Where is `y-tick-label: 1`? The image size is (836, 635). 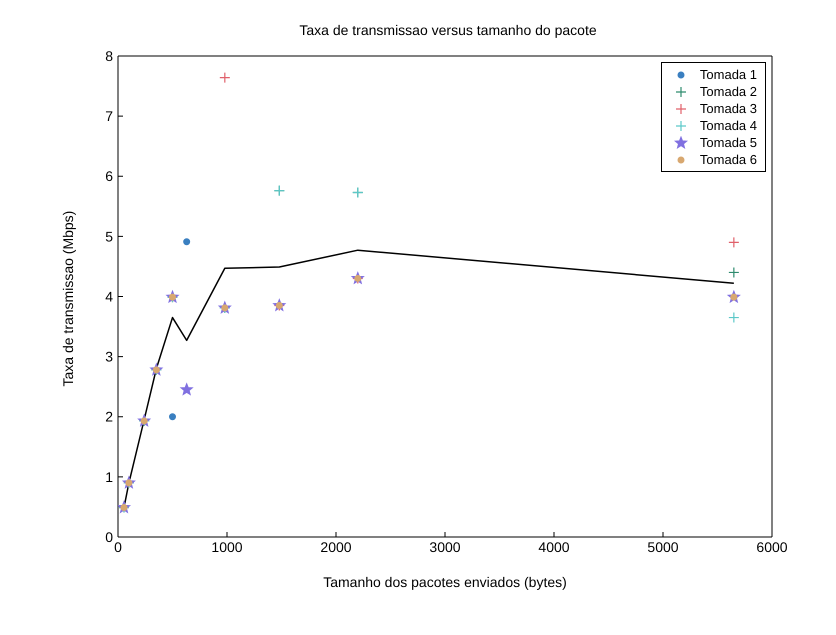
y-tick-label: 1 is located at coordinates (109, 476).